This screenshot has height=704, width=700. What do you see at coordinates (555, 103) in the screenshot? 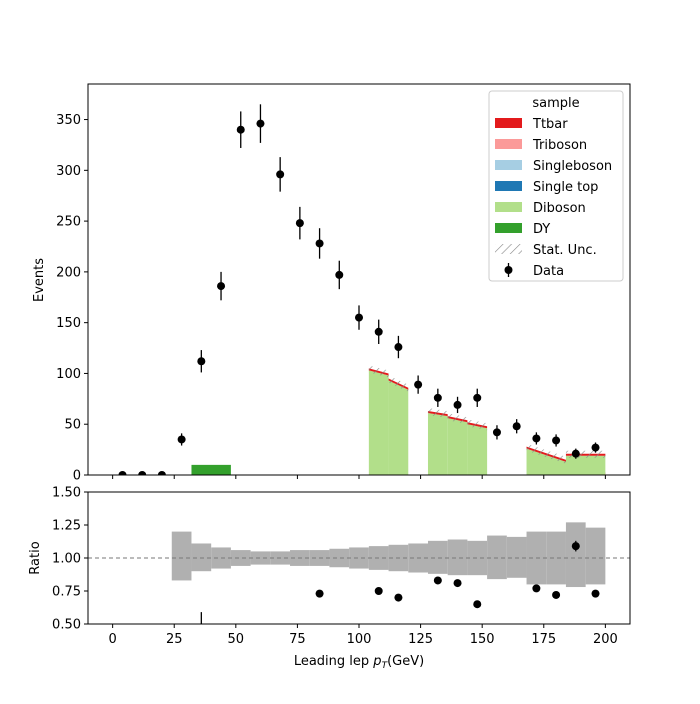
I see `legend-title: sample` at bounding box center [555, 103].